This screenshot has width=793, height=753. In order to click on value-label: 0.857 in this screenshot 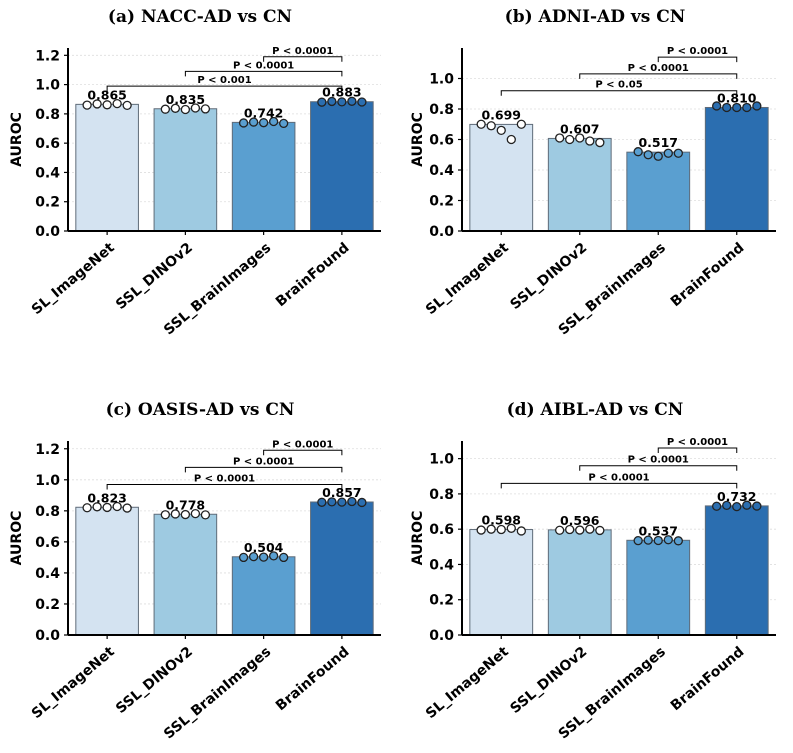, I will do `click(342, 492)`.